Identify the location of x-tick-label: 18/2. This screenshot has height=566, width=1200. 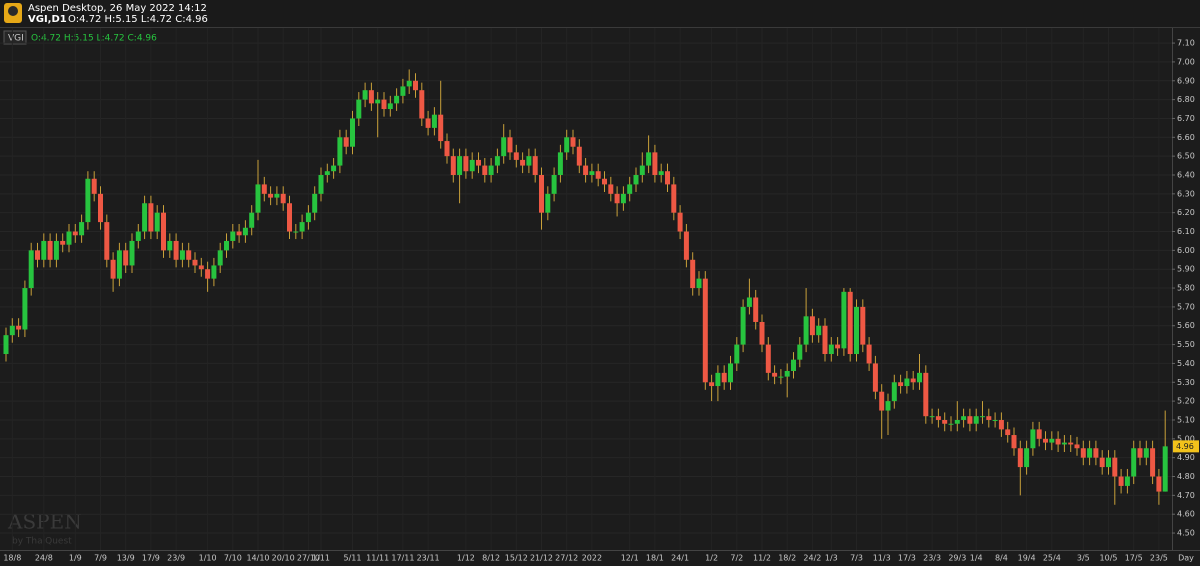
(787, 558).